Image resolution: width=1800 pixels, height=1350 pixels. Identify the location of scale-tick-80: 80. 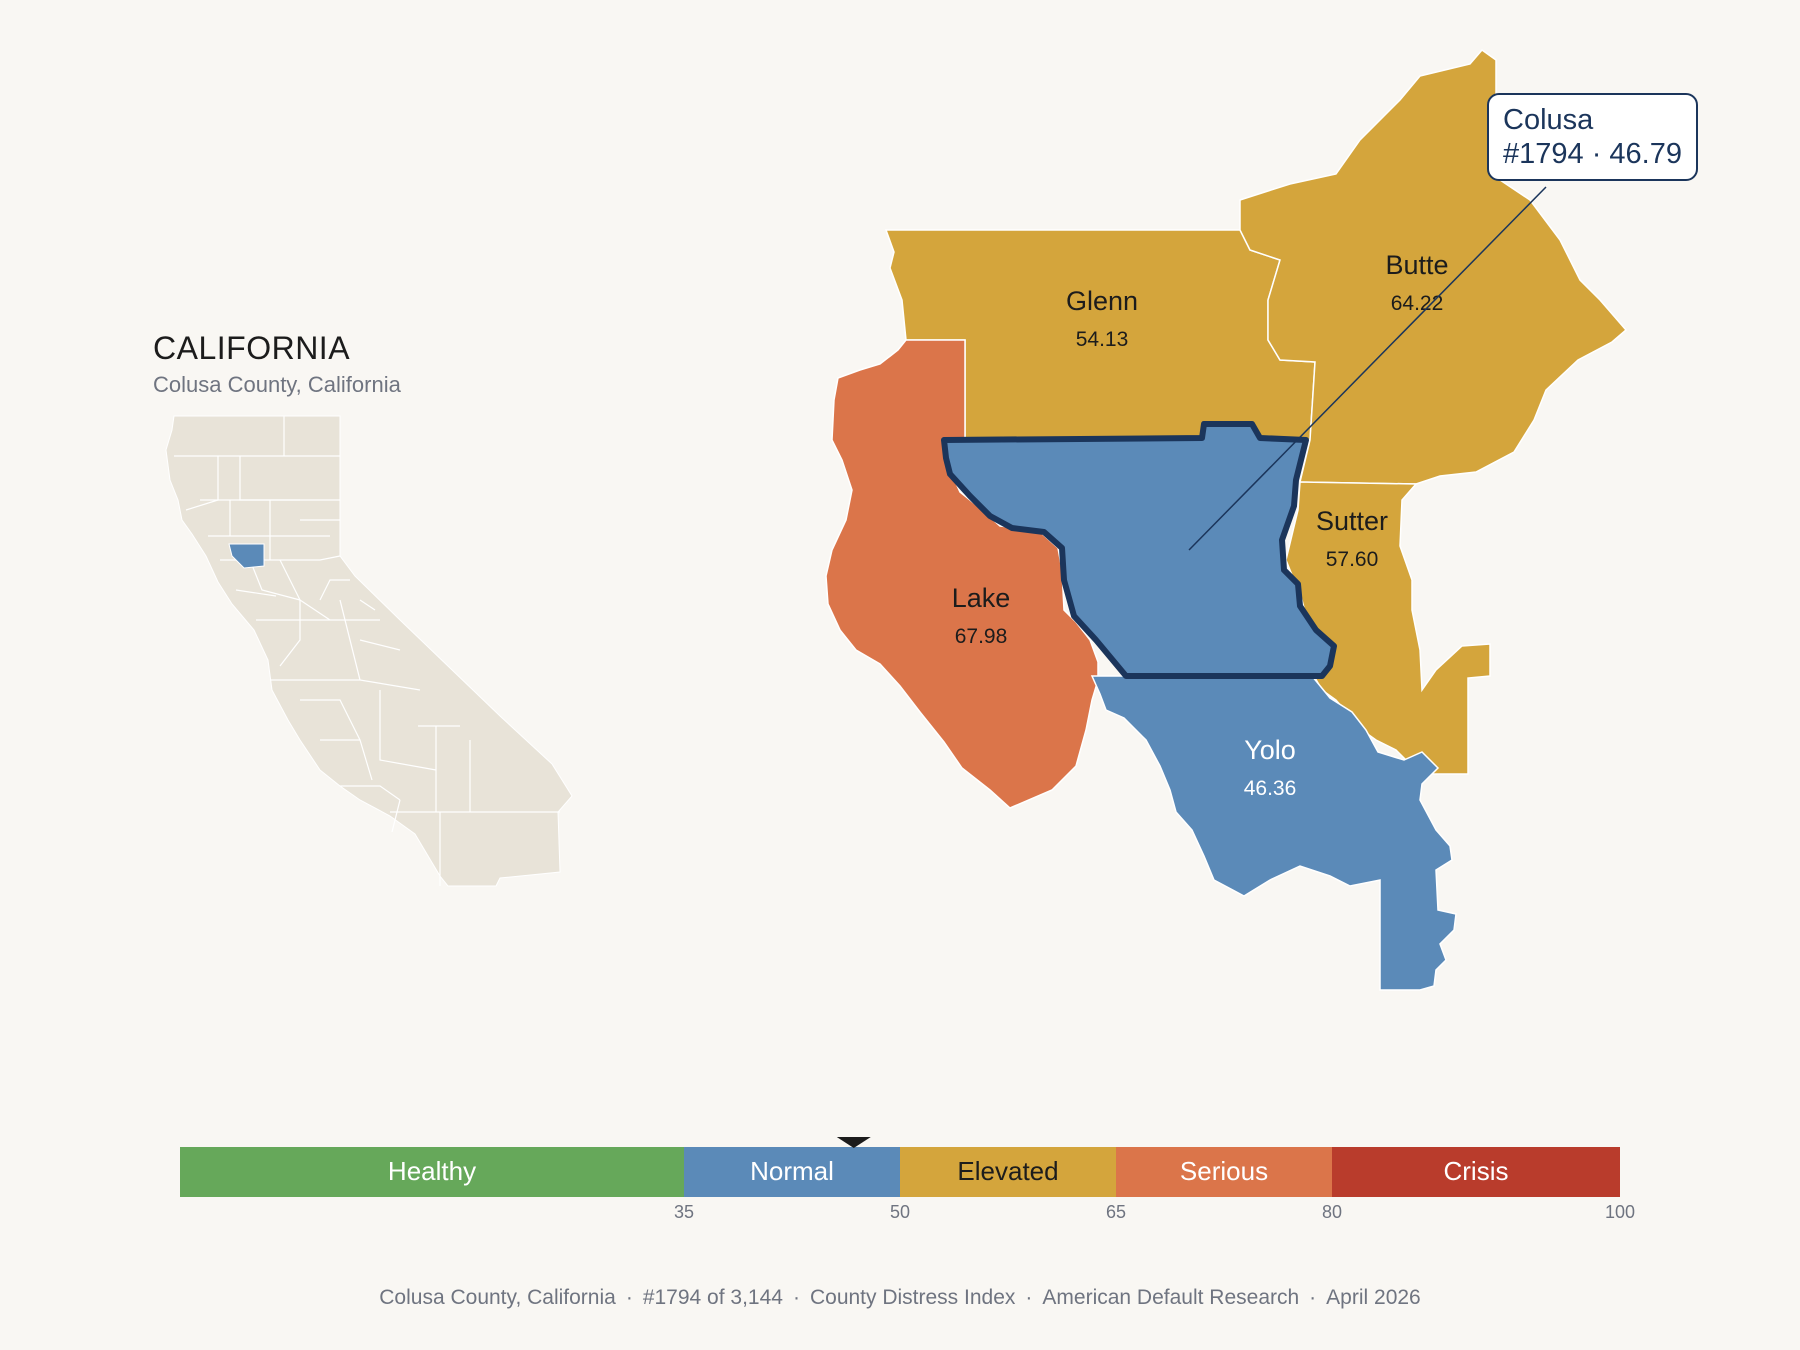
(1332, 1212).